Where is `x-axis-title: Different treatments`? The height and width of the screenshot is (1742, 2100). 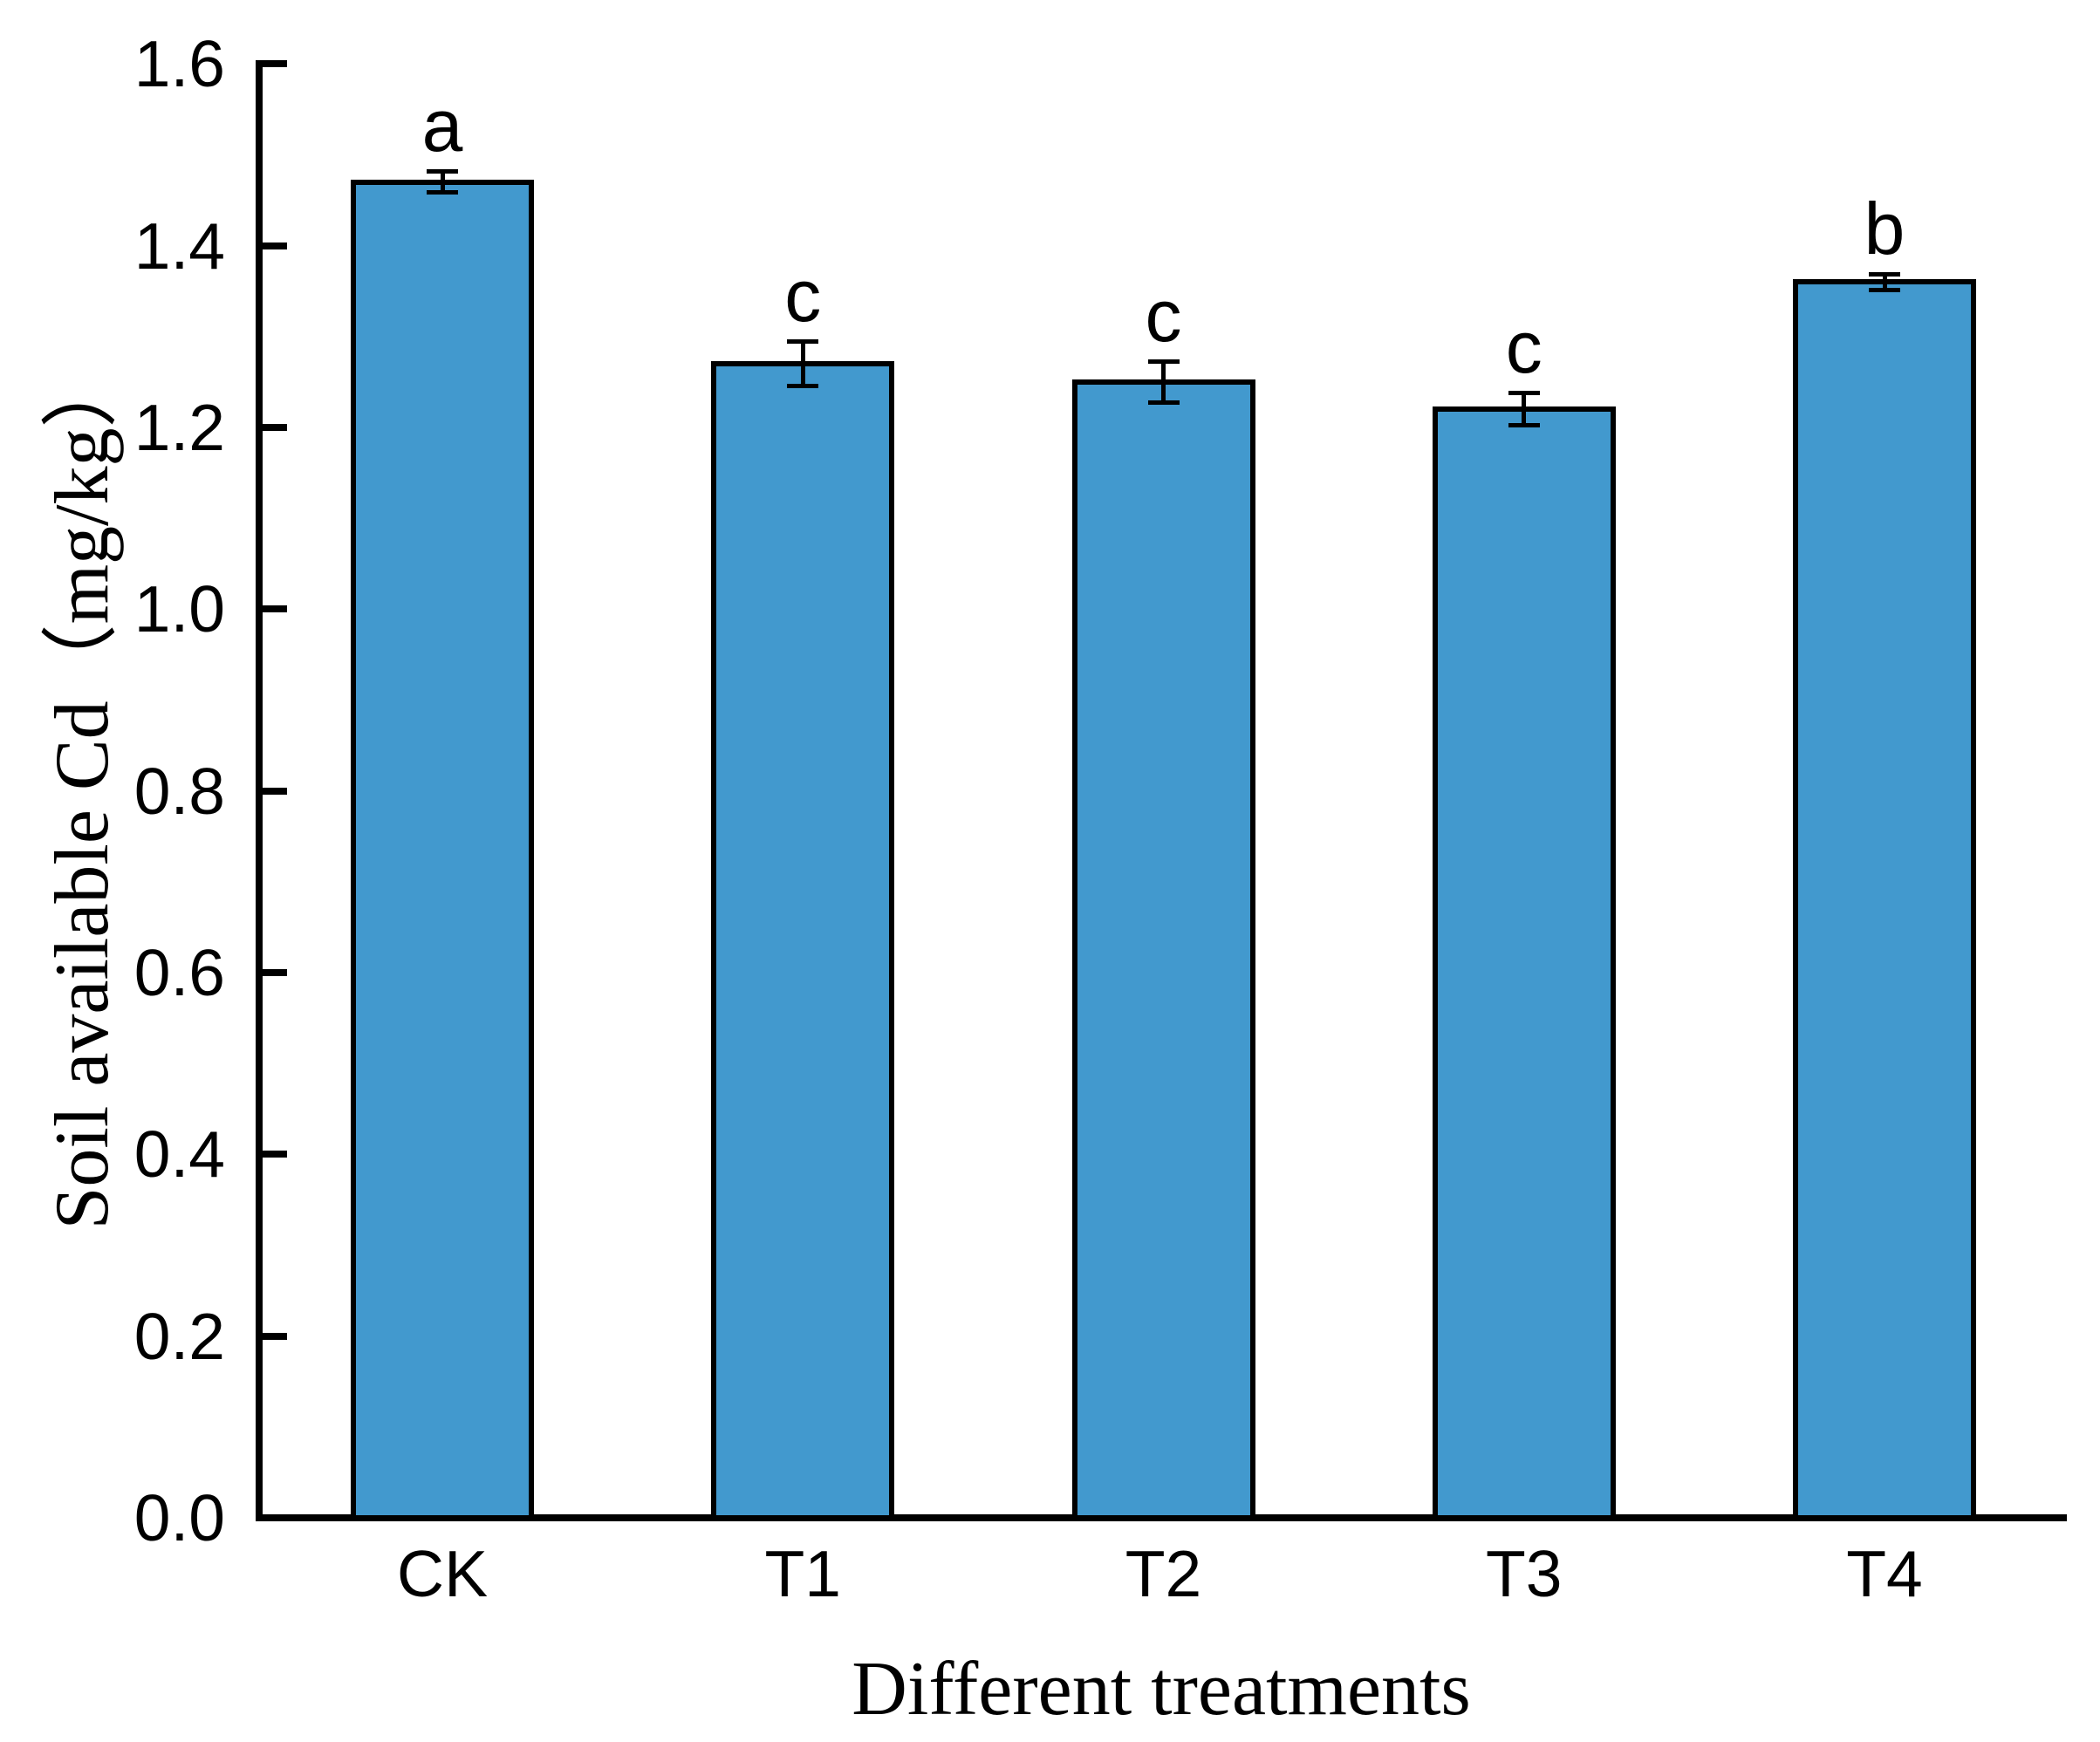 x-axis-title: Different treatments is located at coordinates (1161, 1689).